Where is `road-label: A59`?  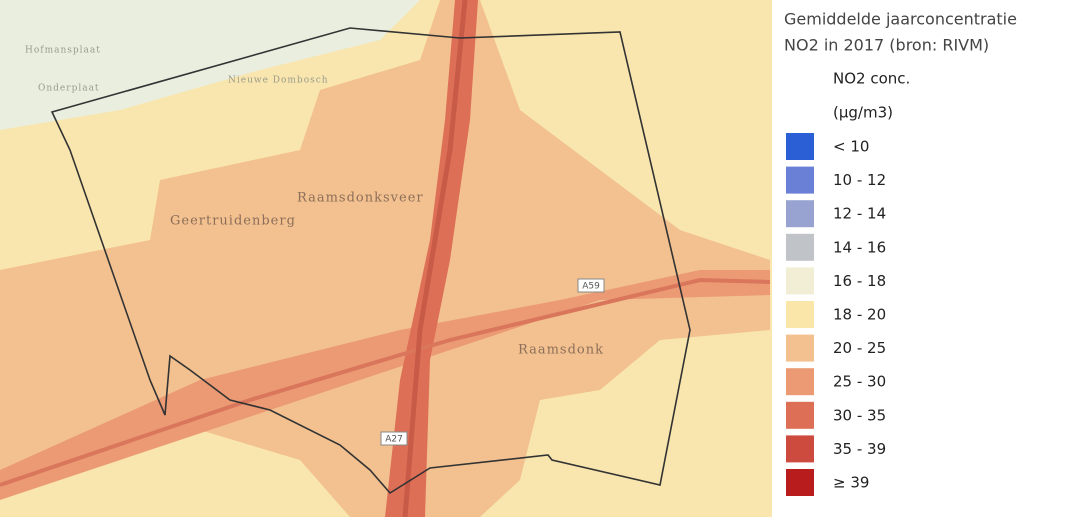 road-label: A59 is located at coordinates (591, 287).